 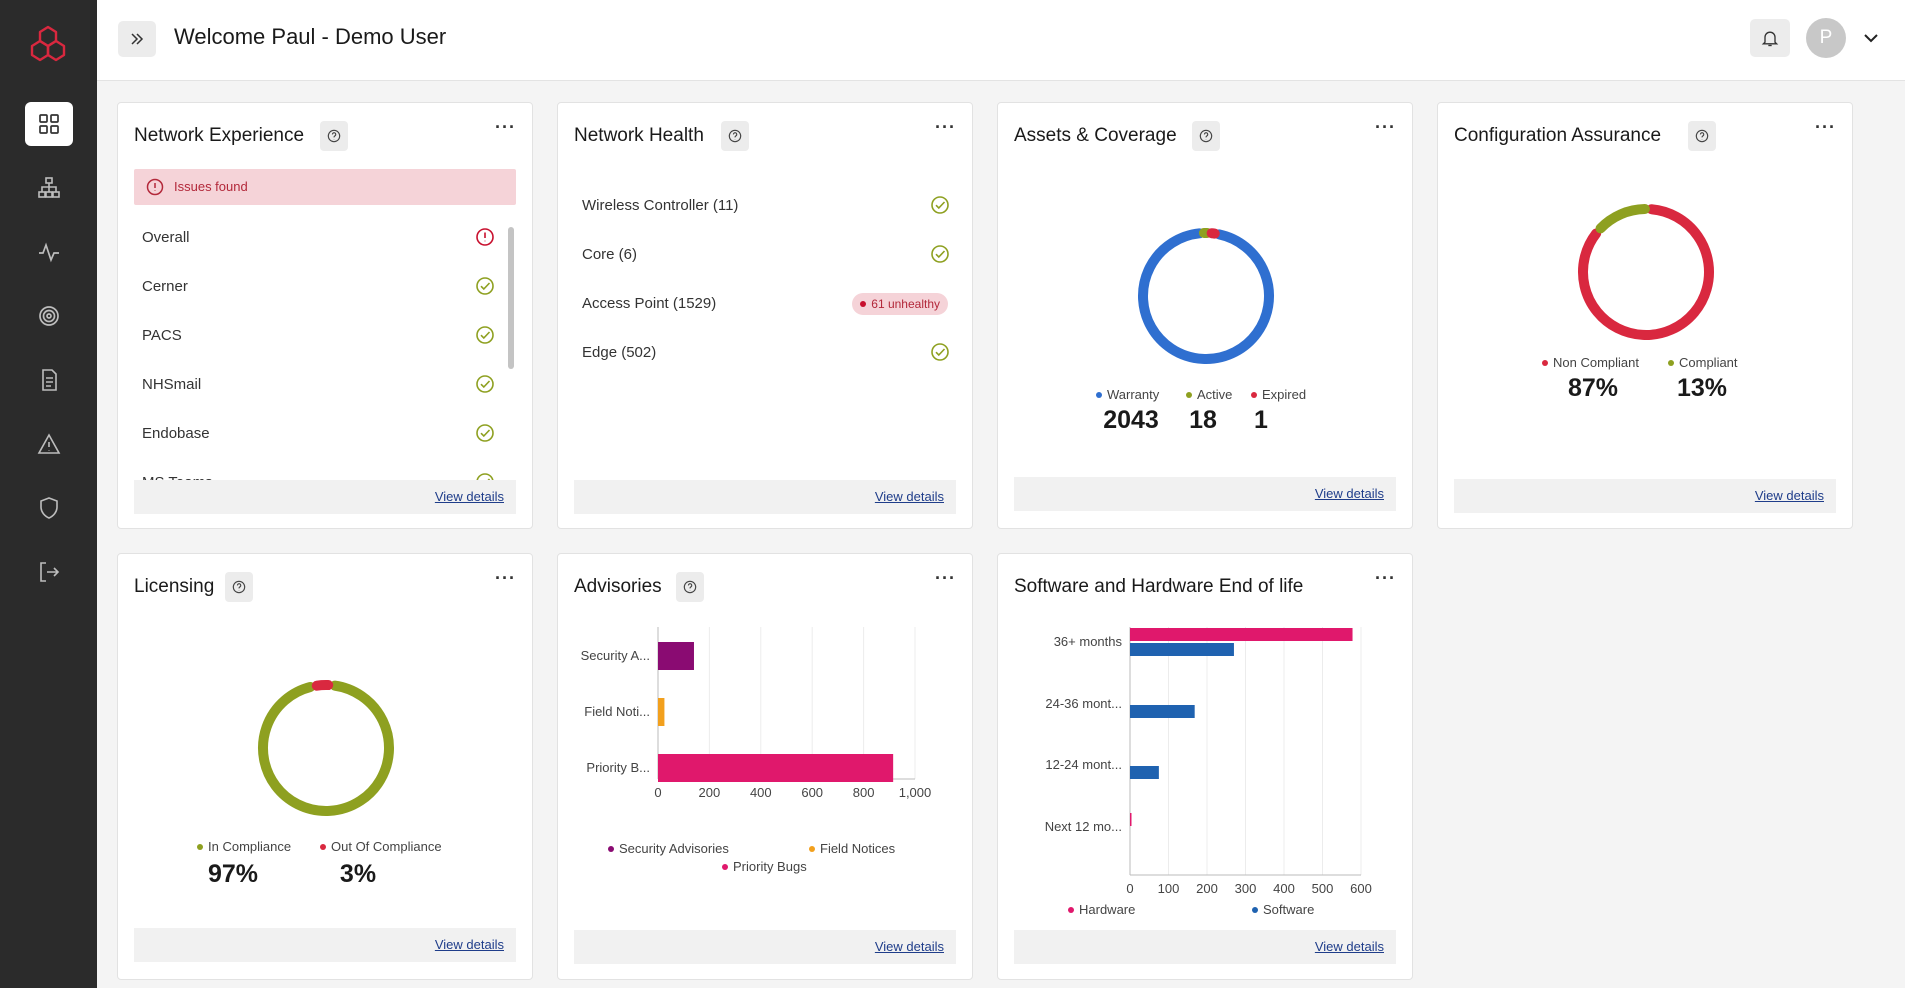 I want to click on bar-field-notices, so click(x=661, y=712).